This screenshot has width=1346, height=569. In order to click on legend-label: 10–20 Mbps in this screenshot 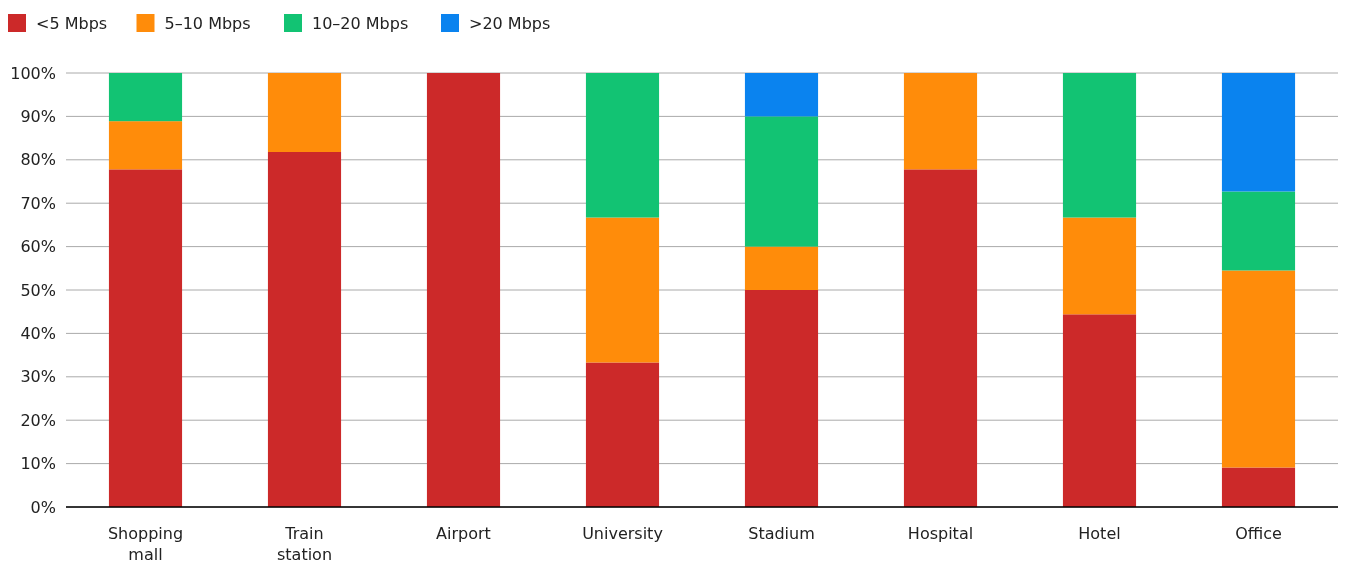, I will do `click(360, 23)`.